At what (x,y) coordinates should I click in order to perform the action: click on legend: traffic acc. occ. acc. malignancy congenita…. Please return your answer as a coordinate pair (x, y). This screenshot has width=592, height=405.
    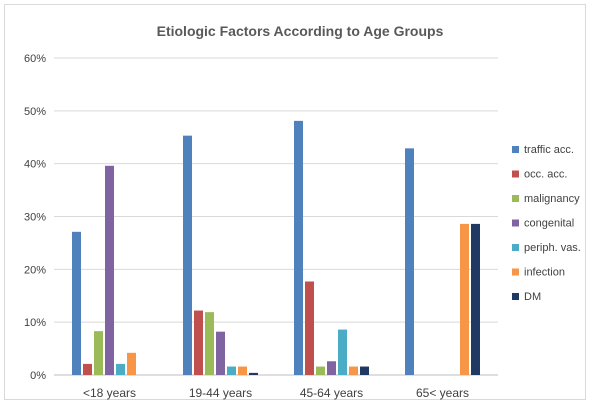
    Looking at the image, I should click on (546, 223).